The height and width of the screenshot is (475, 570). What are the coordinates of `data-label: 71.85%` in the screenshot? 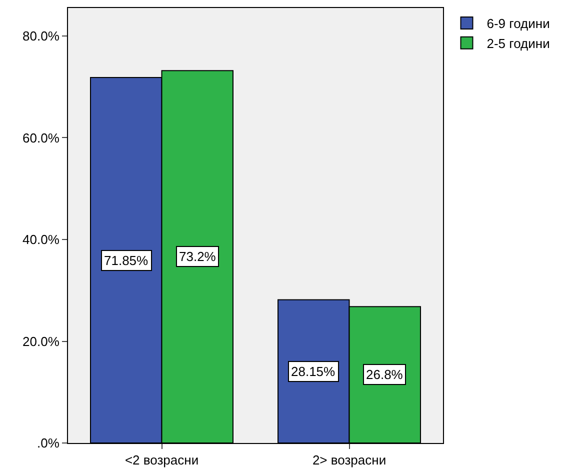 It's located at (126, 260).